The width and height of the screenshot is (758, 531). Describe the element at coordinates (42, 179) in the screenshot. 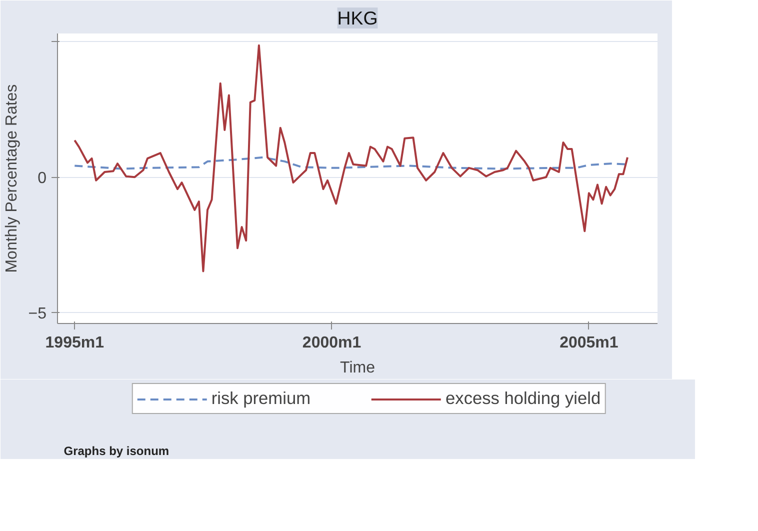

I see `y-tick-label: 0` at that location.